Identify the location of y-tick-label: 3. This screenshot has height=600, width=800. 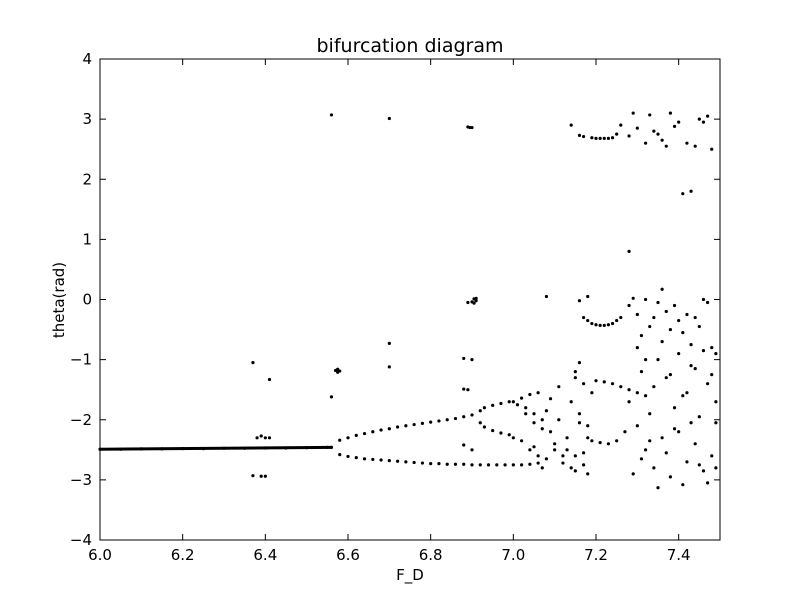
(87, 119).